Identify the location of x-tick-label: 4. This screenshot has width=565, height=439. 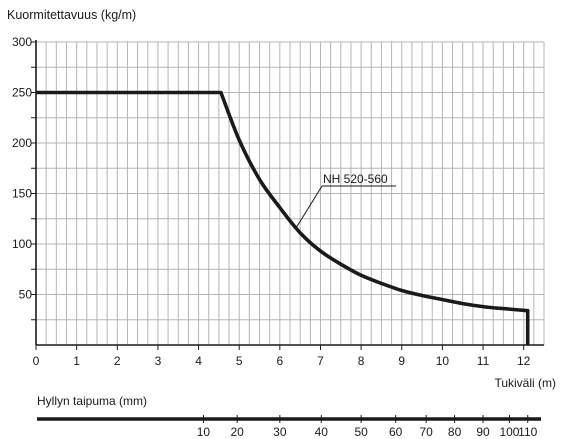
(198, 361).